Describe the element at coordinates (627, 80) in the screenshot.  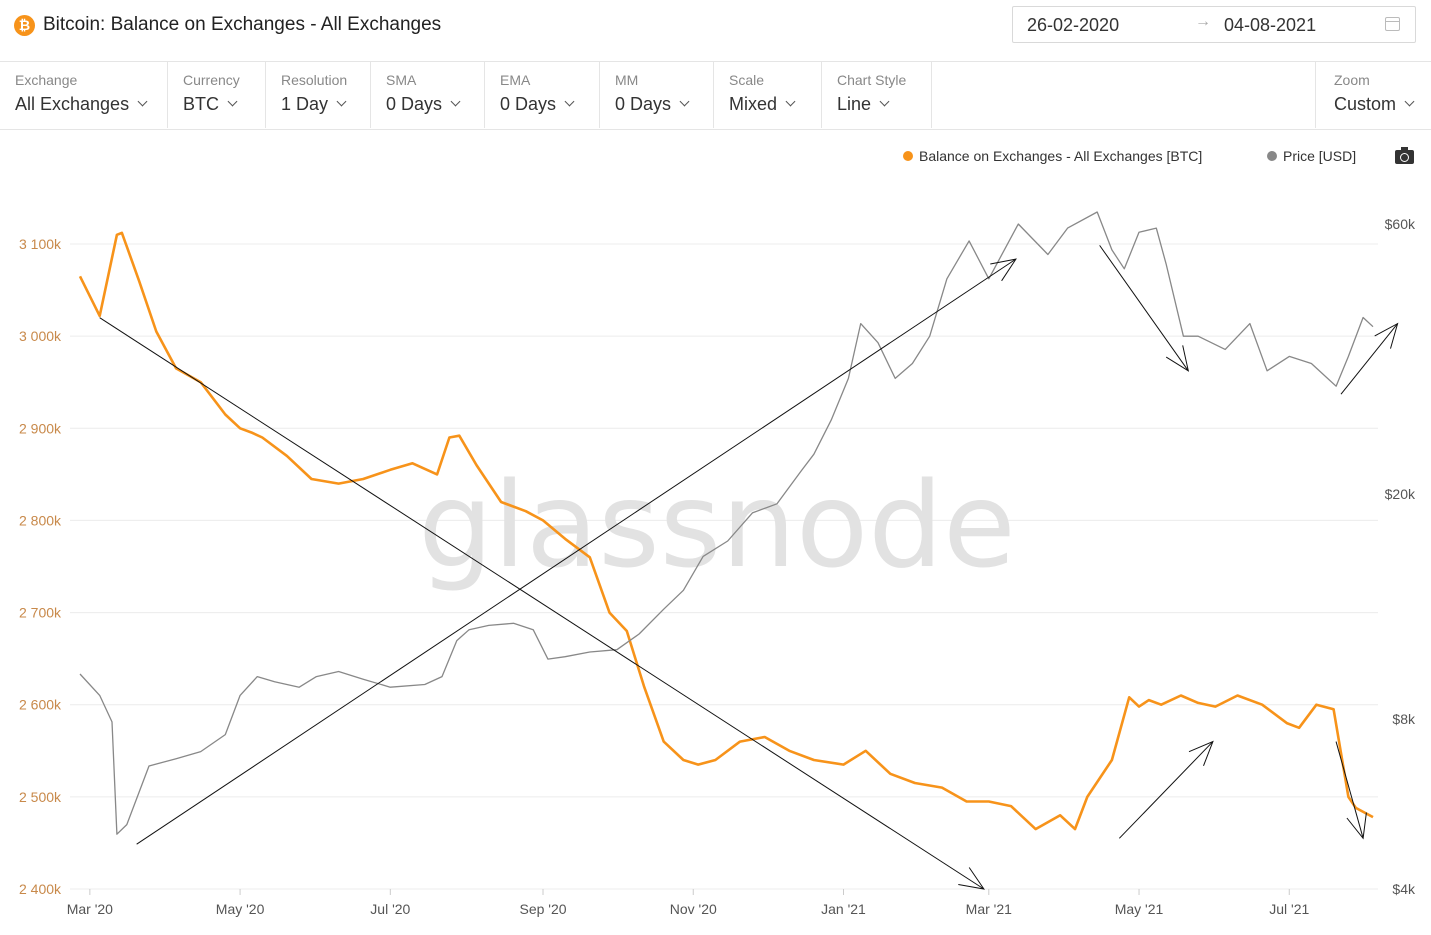
I see `control-label: MM` at that location.